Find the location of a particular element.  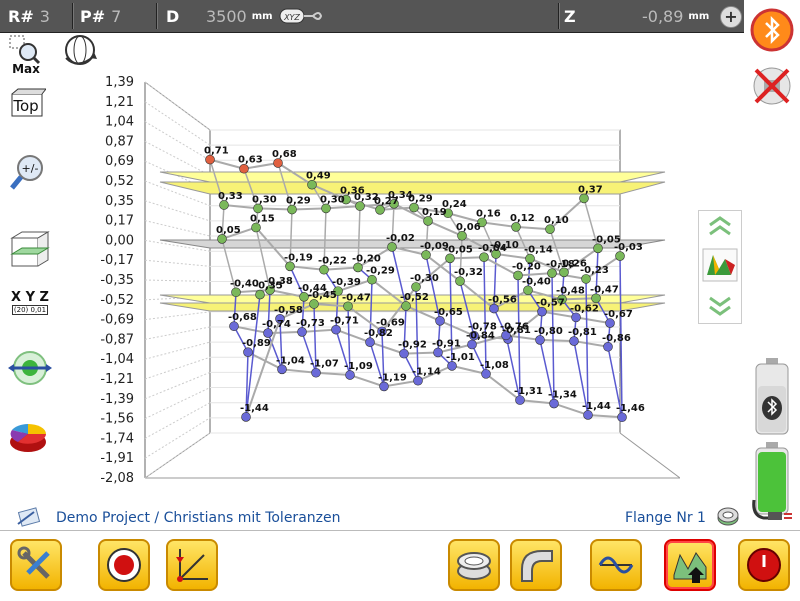

top-view-button: Top is located at coordinates (28, 104).